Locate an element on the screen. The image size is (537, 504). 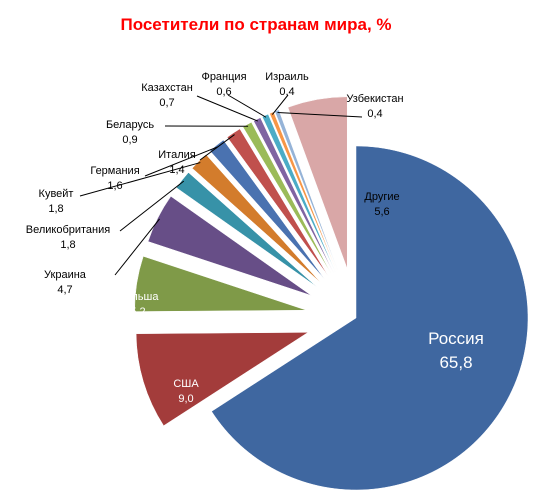
slice-беларусь is located at coordinates (287, 198).